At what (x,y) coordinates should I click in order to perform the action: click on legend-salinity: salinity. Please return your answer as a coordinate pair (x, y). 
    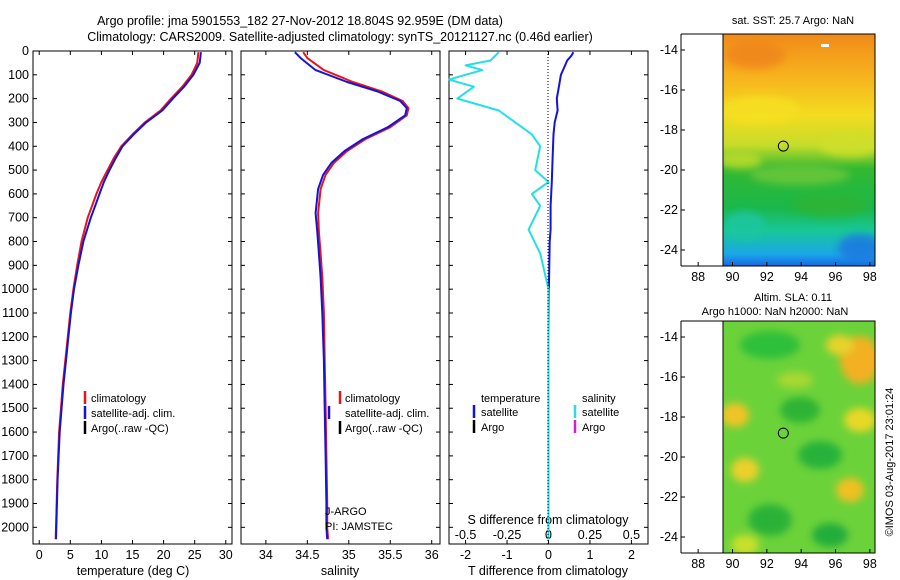
    Looking at the image, I should click on (599, 399).